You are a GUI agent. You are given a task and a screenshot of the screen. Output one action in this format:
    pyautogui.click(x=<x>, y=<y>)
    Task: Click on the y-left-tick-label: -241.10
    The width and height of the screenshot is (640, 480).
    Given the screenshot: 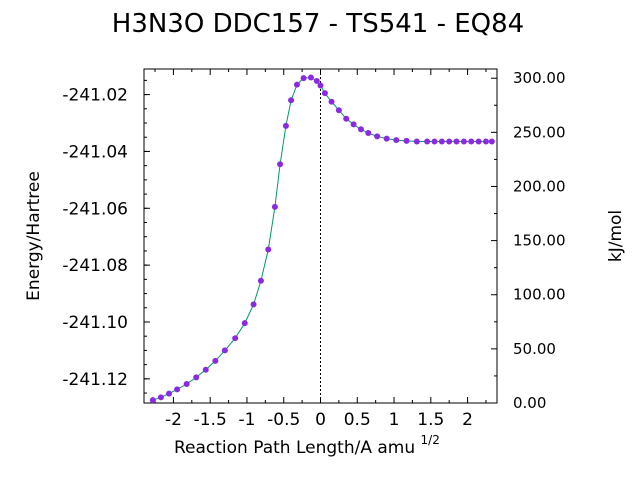 What is the action you would take?
    pyautogui.click(x=95, y=323)
    